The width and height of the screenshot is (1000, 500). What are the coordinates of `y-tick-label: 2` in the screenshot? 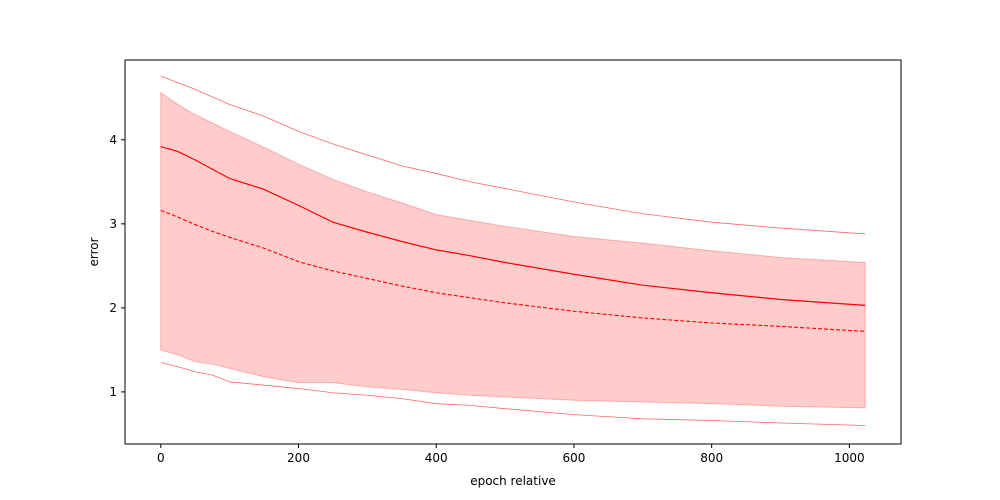 It's located at (113, 308).